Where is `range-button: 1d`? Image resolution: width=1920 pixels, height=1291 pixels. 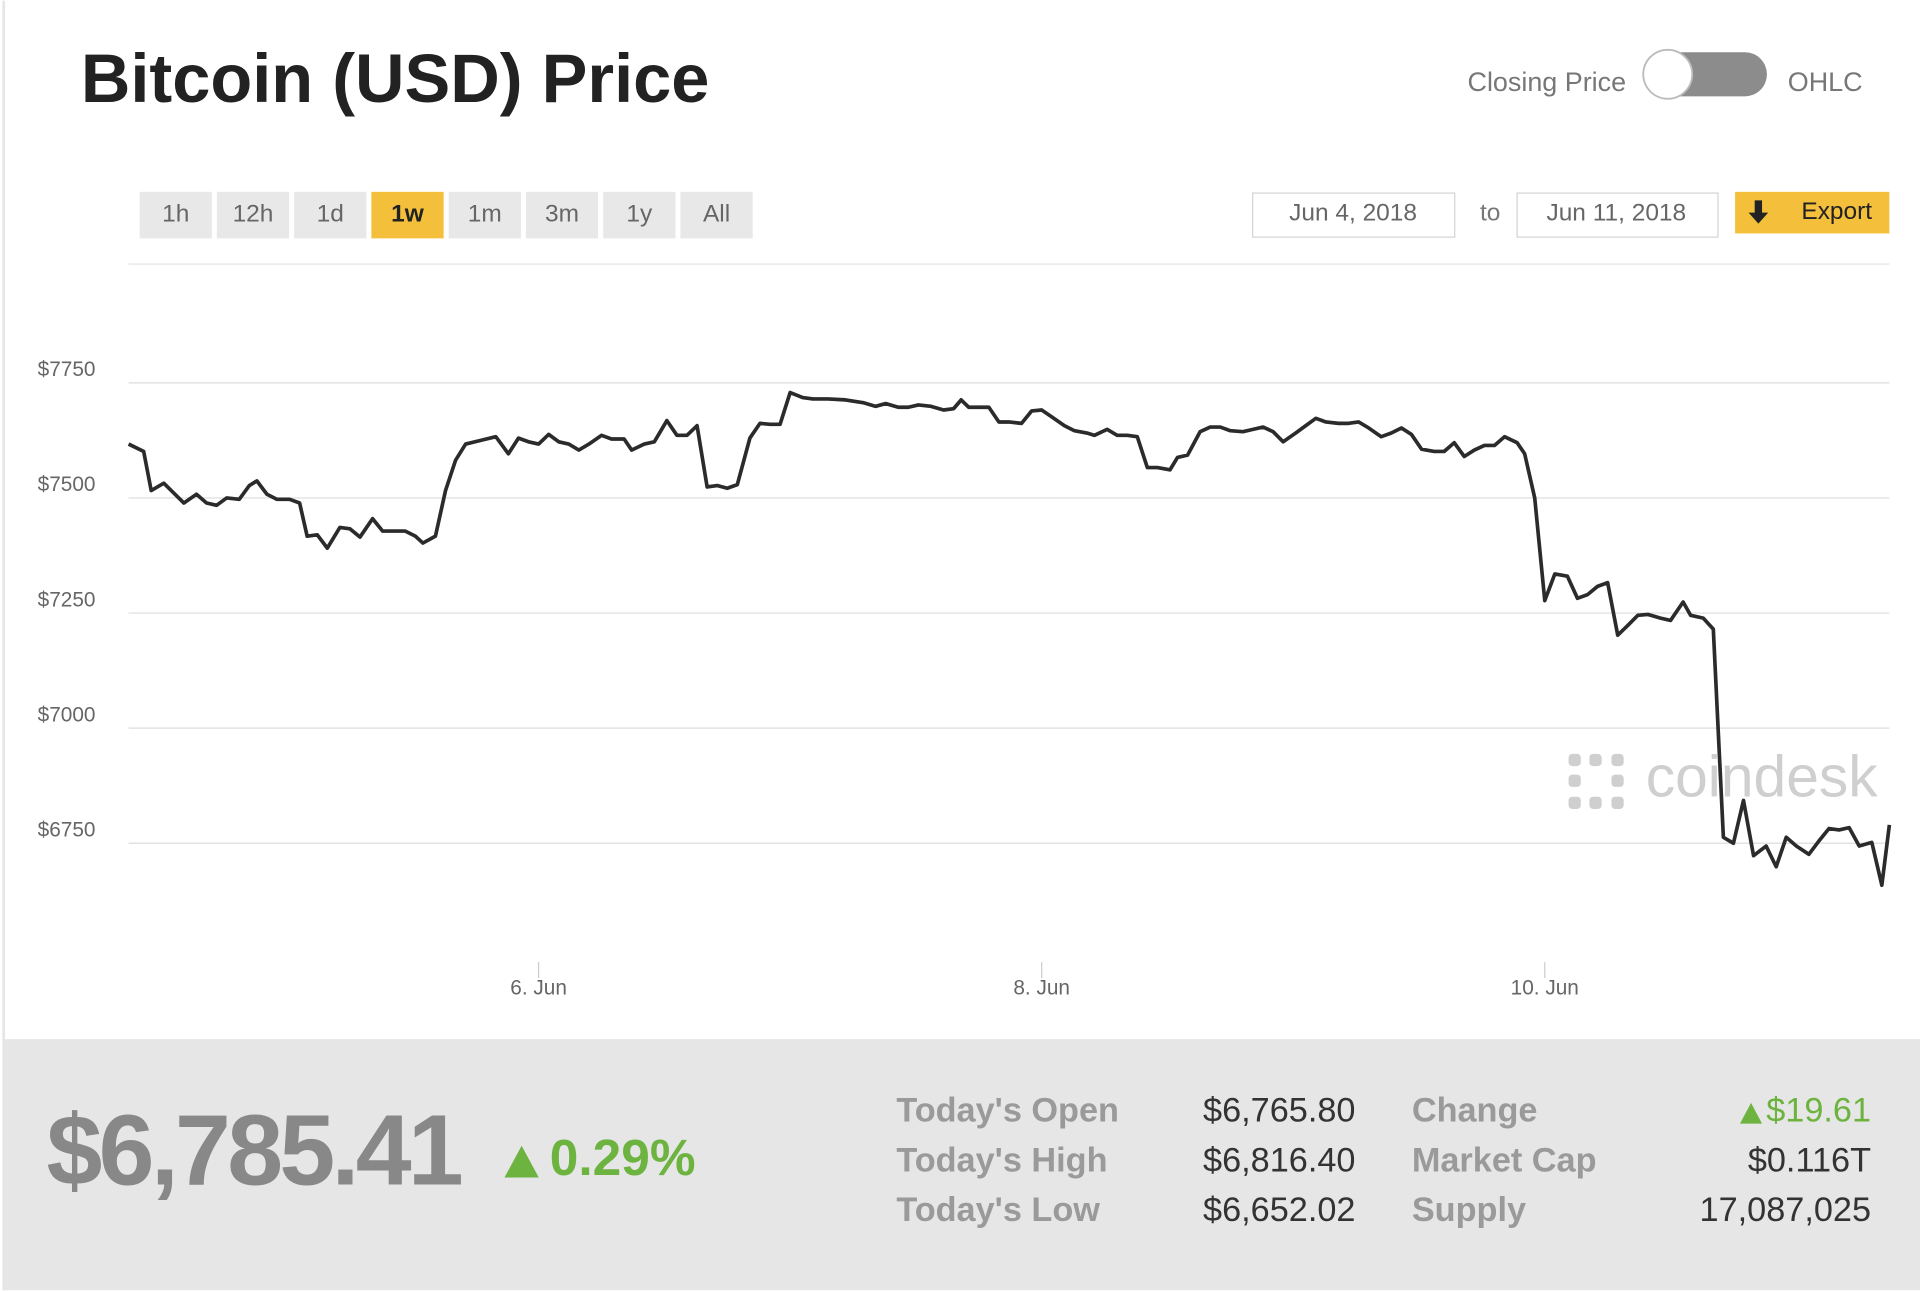
range-button: 1d is located at coordinates (330, 215).